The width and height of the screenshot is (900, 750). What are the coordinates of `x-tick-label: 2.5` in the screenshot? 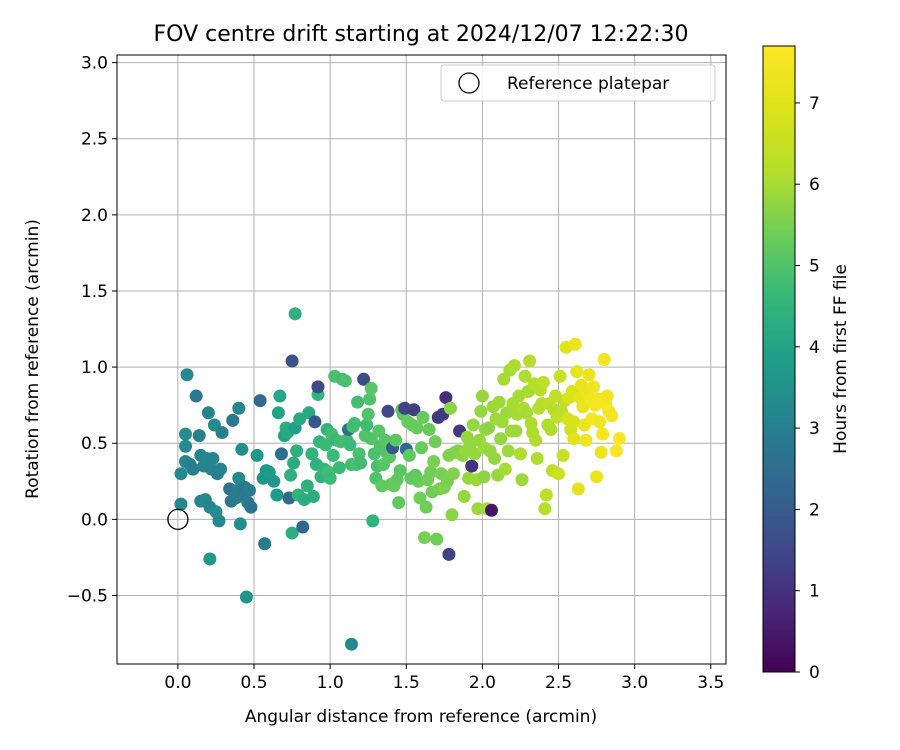 It's located at (558, 683).